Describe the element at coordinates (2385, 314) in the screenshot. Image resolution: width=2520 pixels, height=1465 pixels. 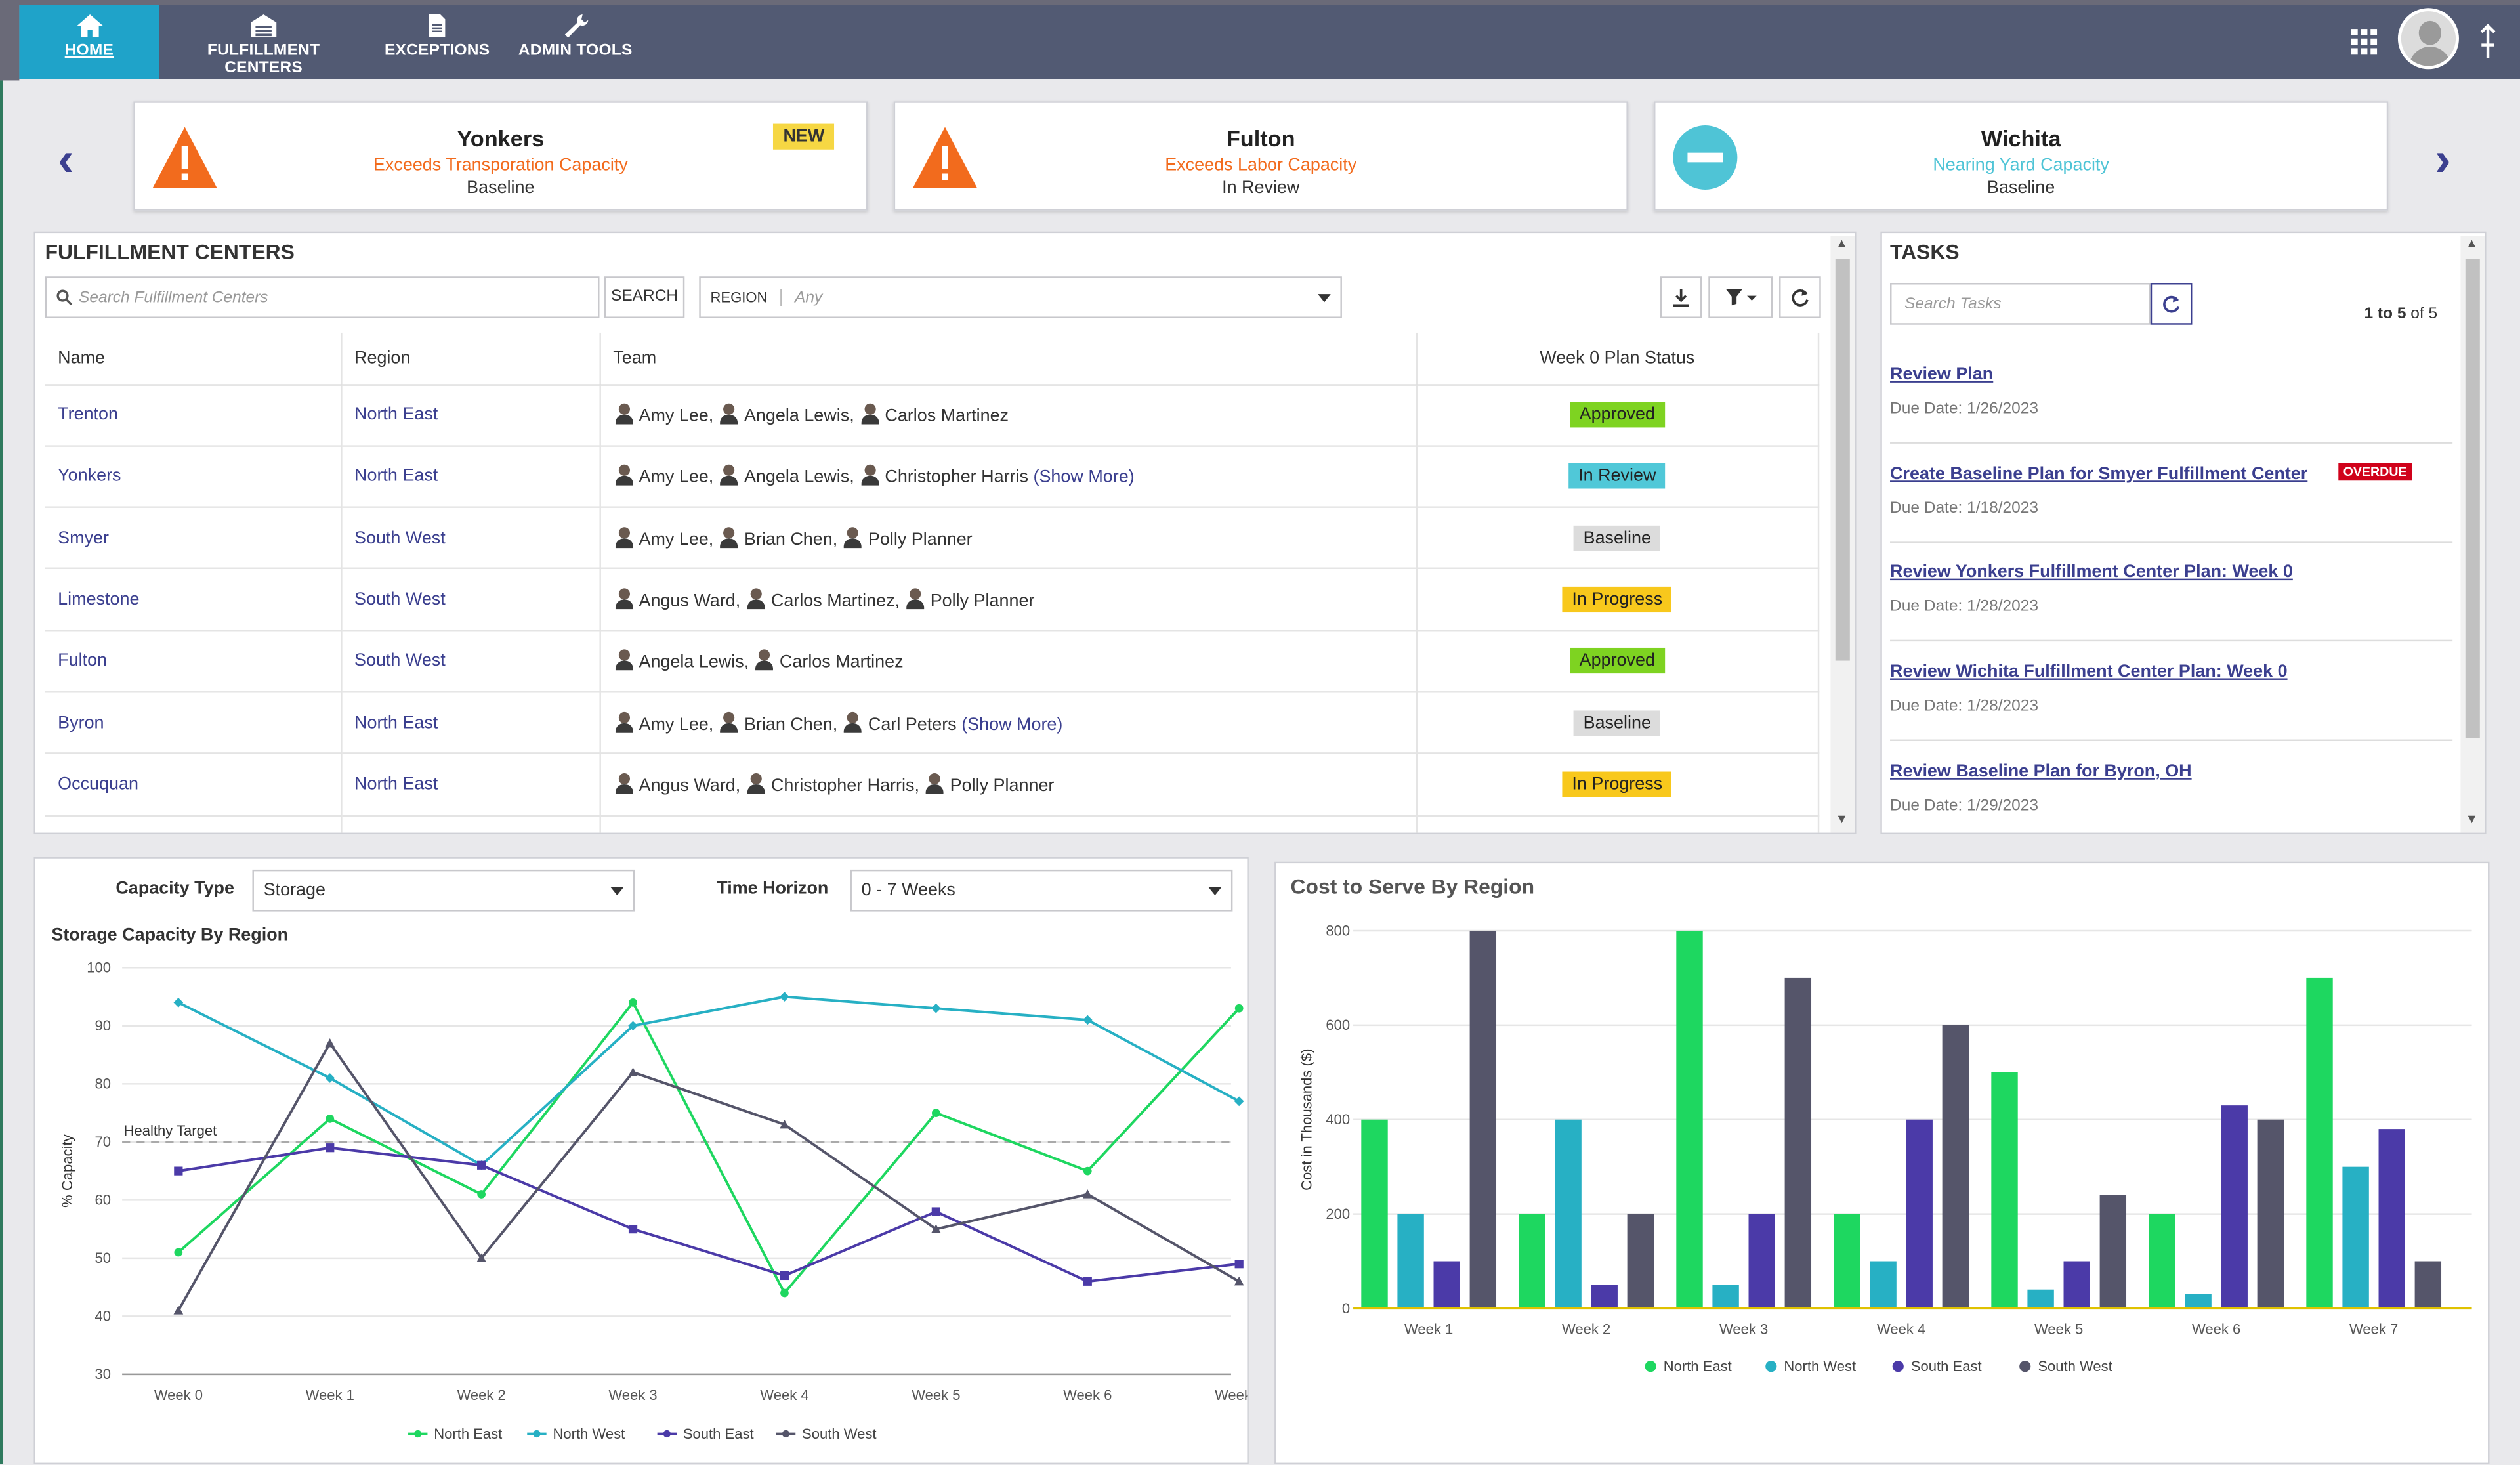
I see `task-count-range: 1 to 5` at that location.